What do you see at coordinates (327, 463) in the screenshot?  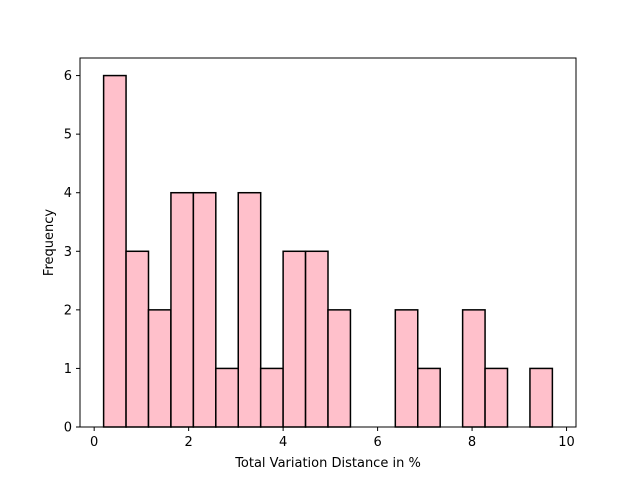 I see `x-axis-title: Total Variation Distance in %` at bounding box center [327, 463].